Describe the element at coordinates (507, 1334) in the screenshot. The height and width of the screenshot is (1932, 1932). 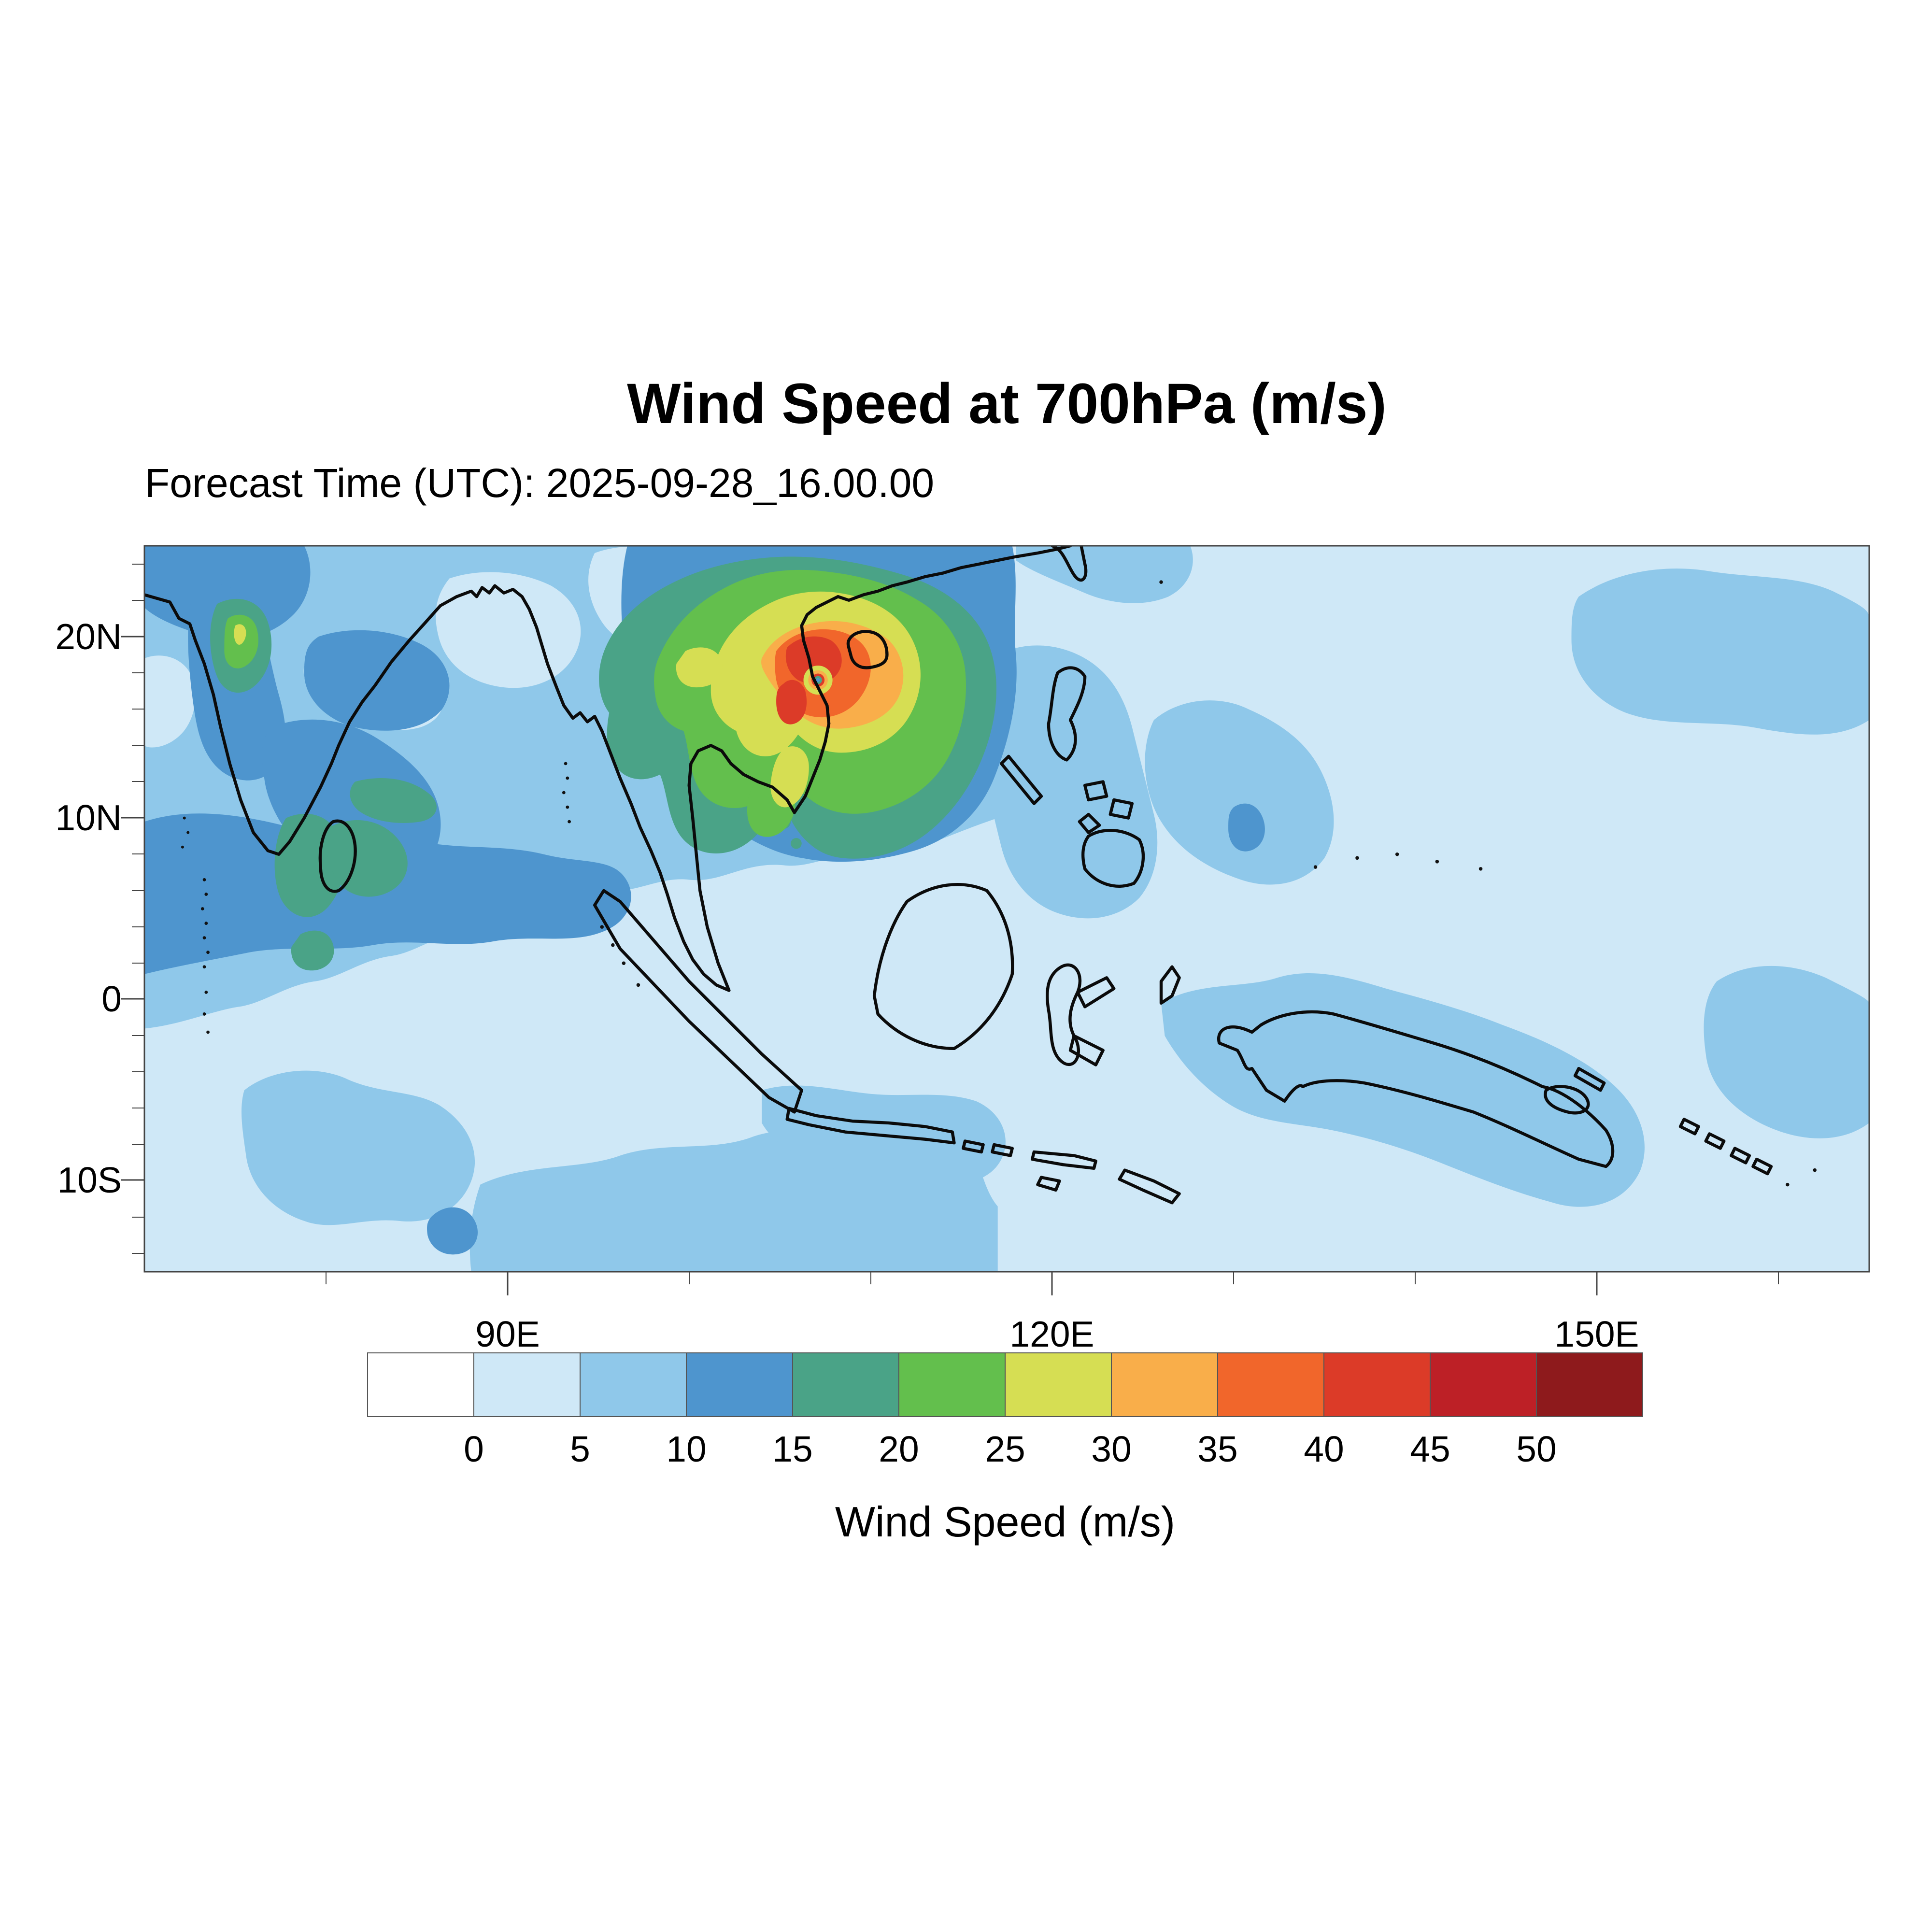
I see `lon-label-90e: 90E` at that location.